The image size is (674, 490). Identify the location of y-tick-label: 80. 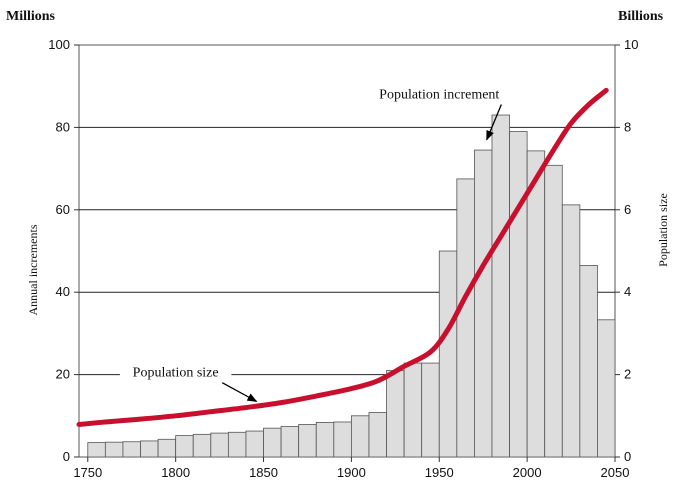
(63, 126).